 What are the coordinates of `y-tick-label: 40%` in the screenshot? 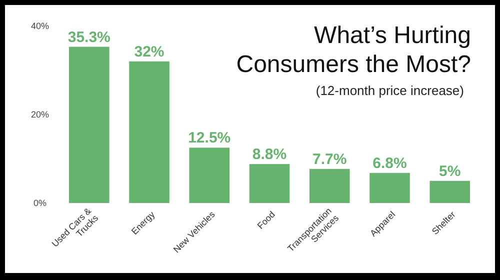 It's located at (40, 26).